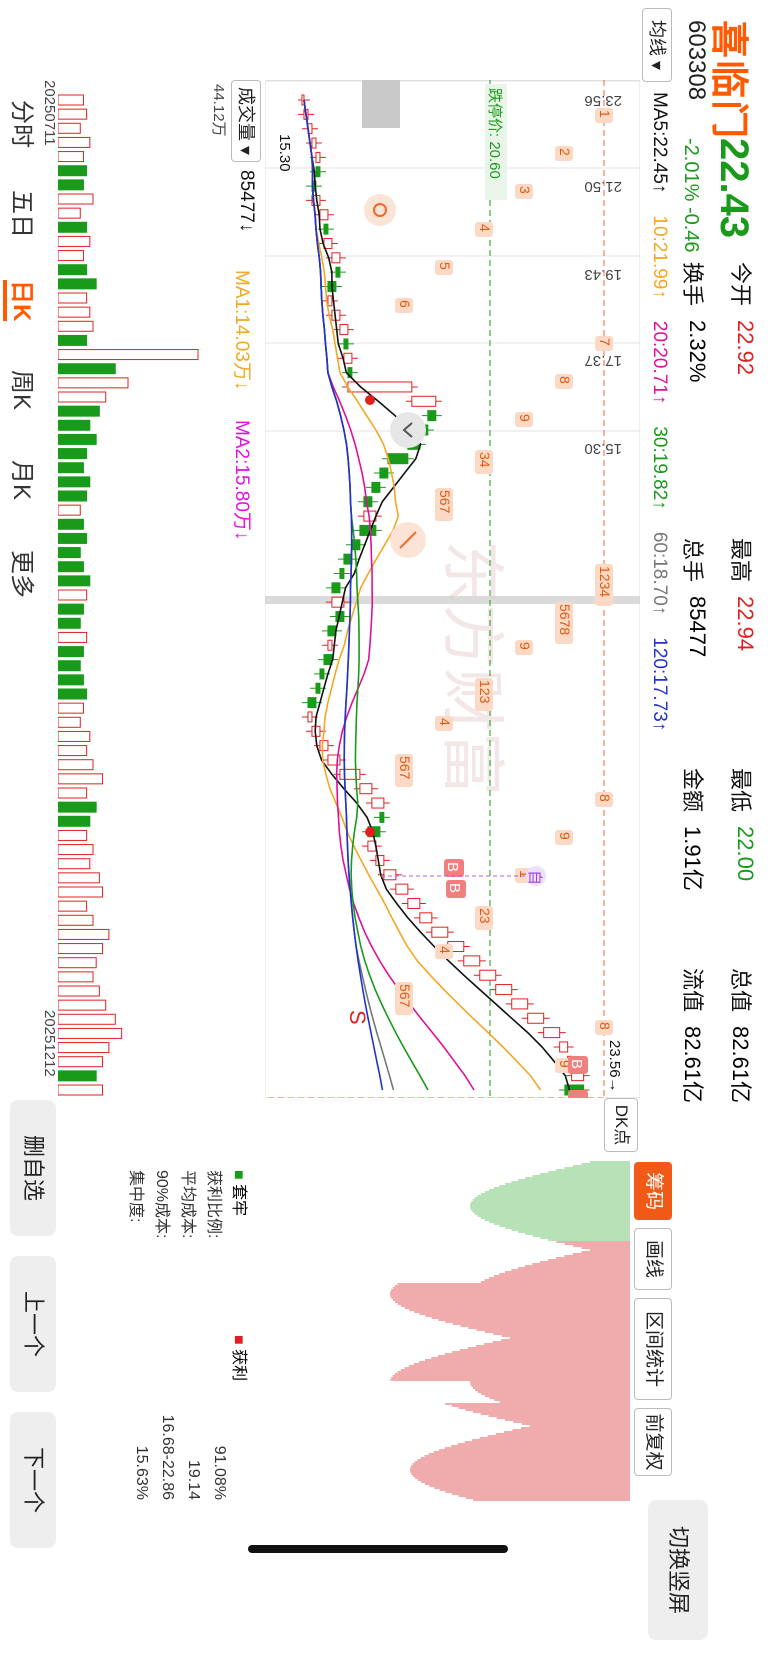 This screenshot has height=1662, width=768. I want to click on profit-legend-icon: ■, so click(238, 1340).